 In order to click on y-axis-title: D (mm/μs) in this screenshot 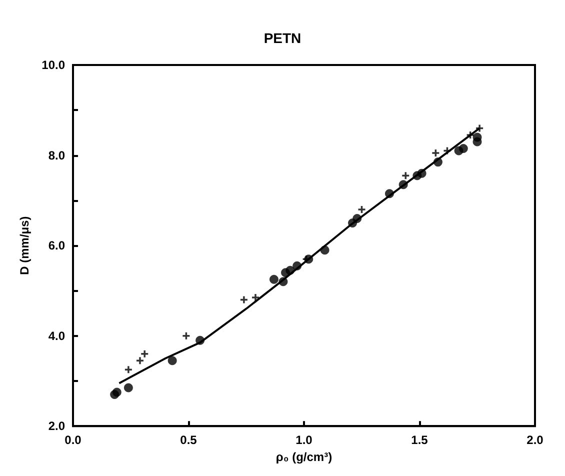, I will do `click(25, 245)`.